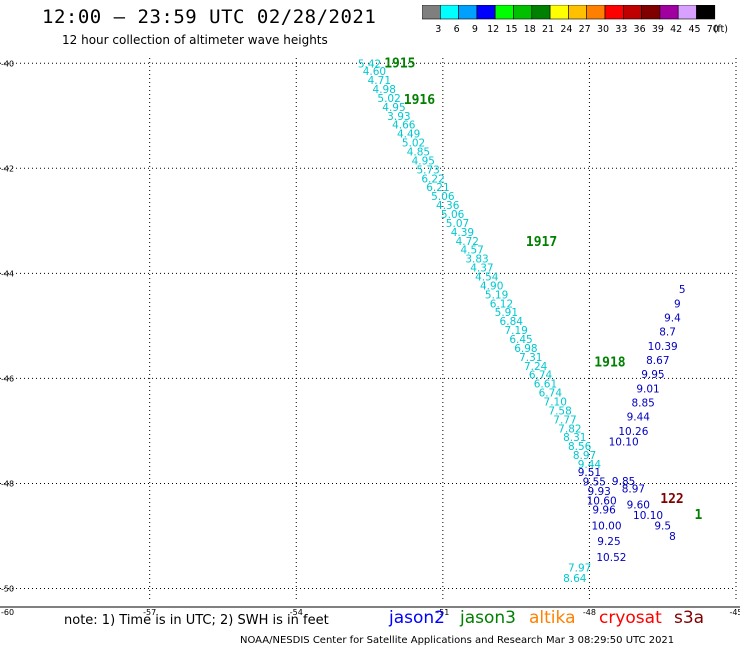 The image size is (740, 650). What do you see at coordinates (443, 197) in the screenshot?
I see `wave-height-point: 5.06` at bounding box center [443, 197].